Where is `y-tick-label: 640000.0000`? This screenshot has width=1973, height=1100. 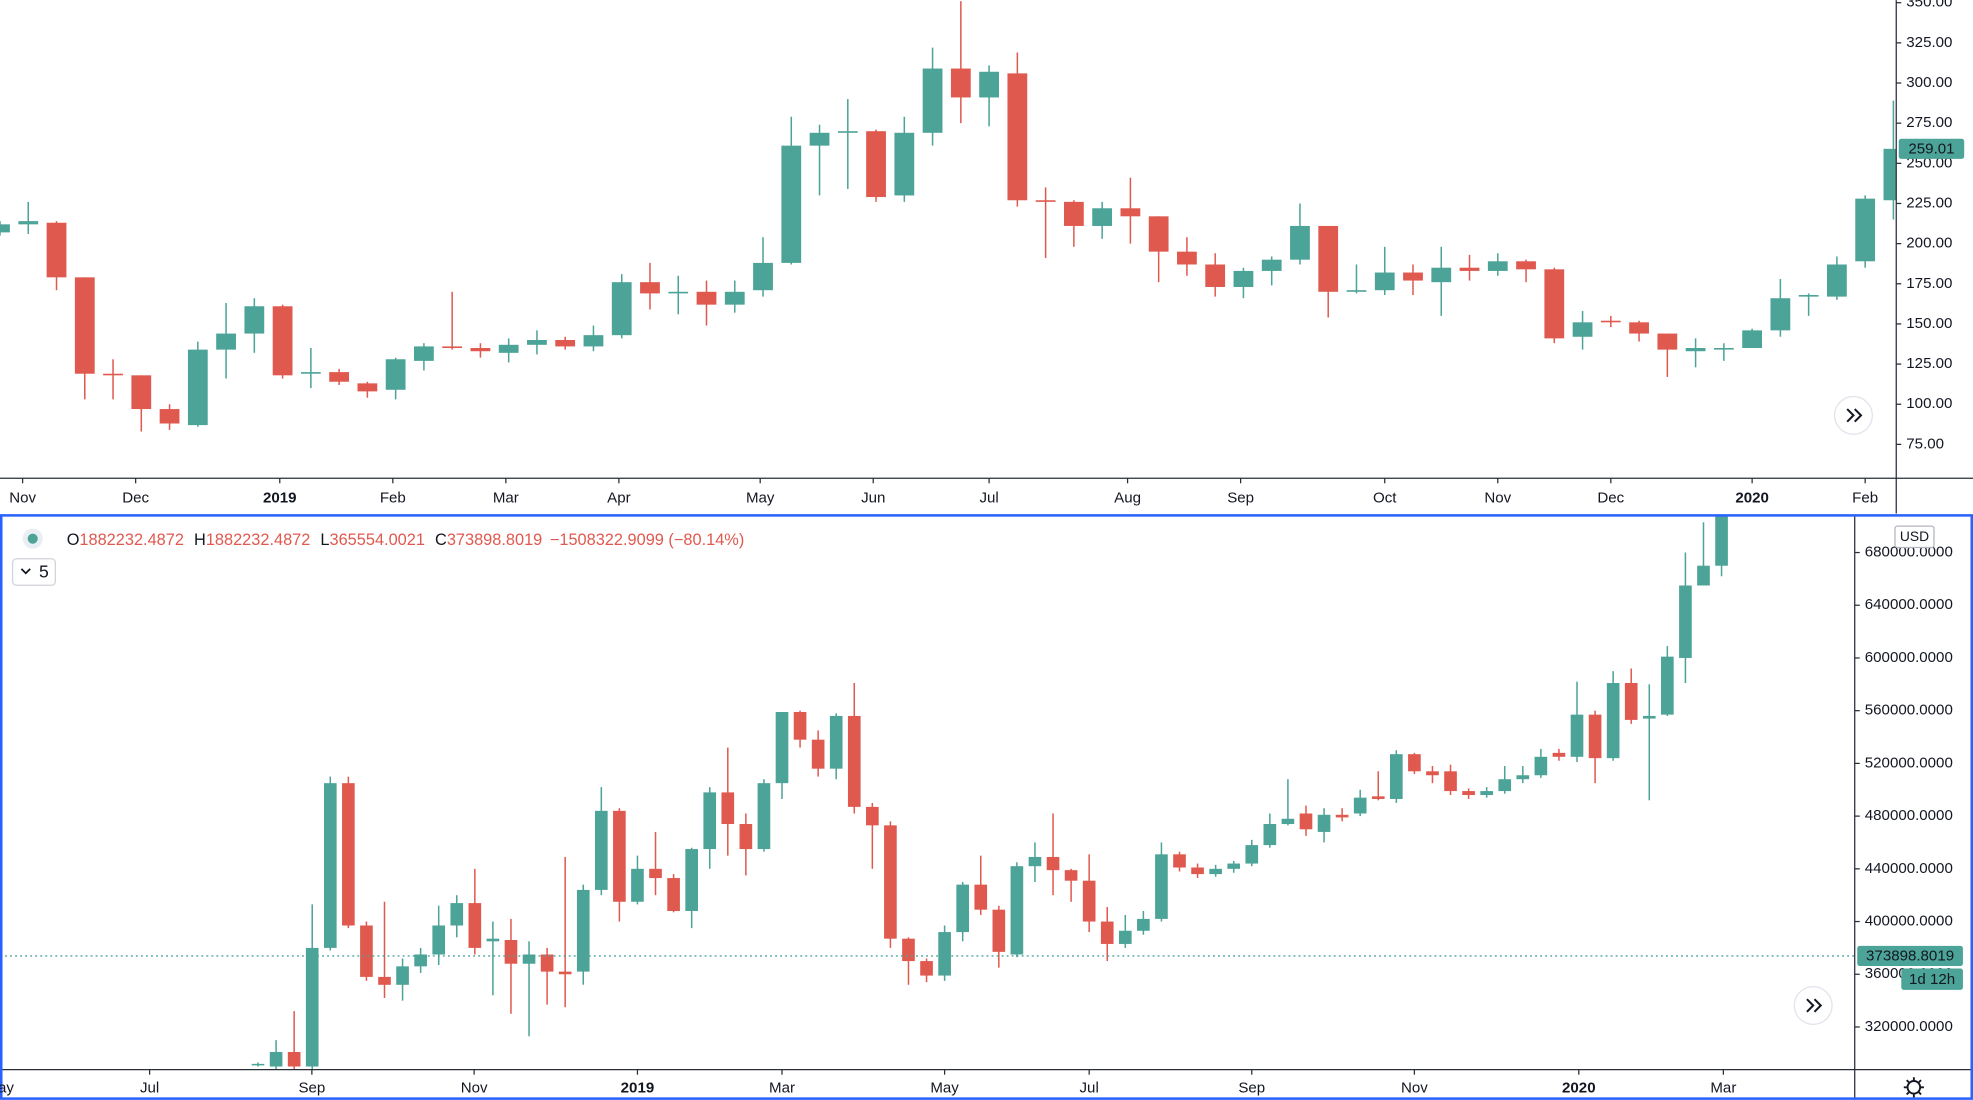
y-tick-label: 640000.0000 is located at coordinates (1909, 604).